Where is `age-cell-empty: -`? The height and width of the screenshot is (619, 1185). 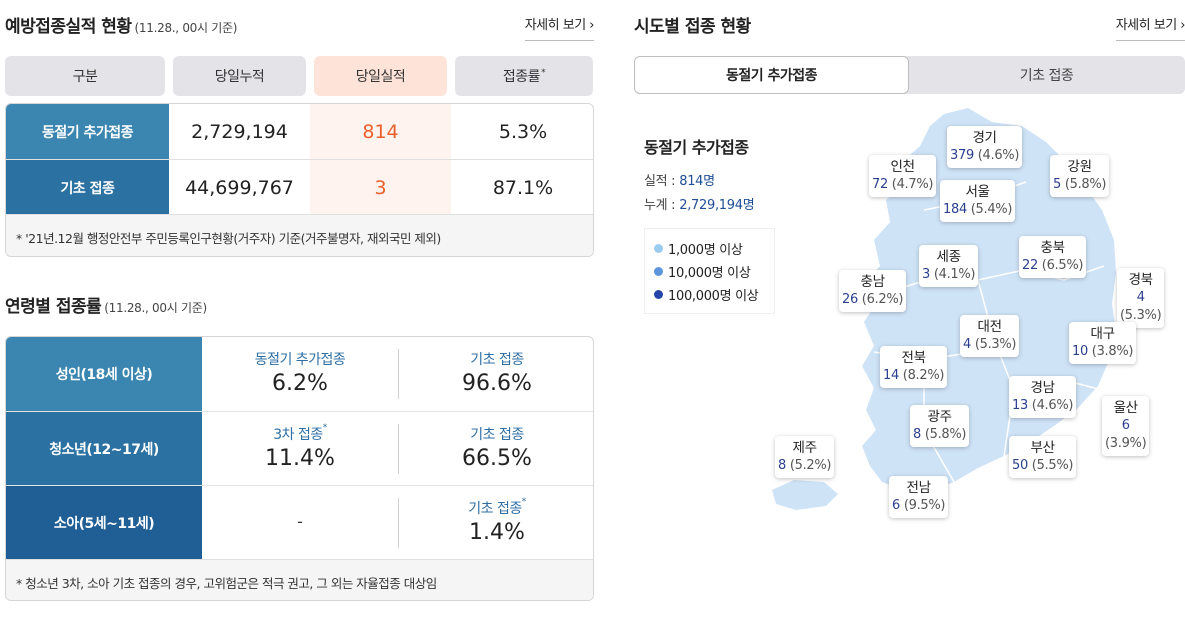
age-cell-empty: - is located at coordinates (300, 521).